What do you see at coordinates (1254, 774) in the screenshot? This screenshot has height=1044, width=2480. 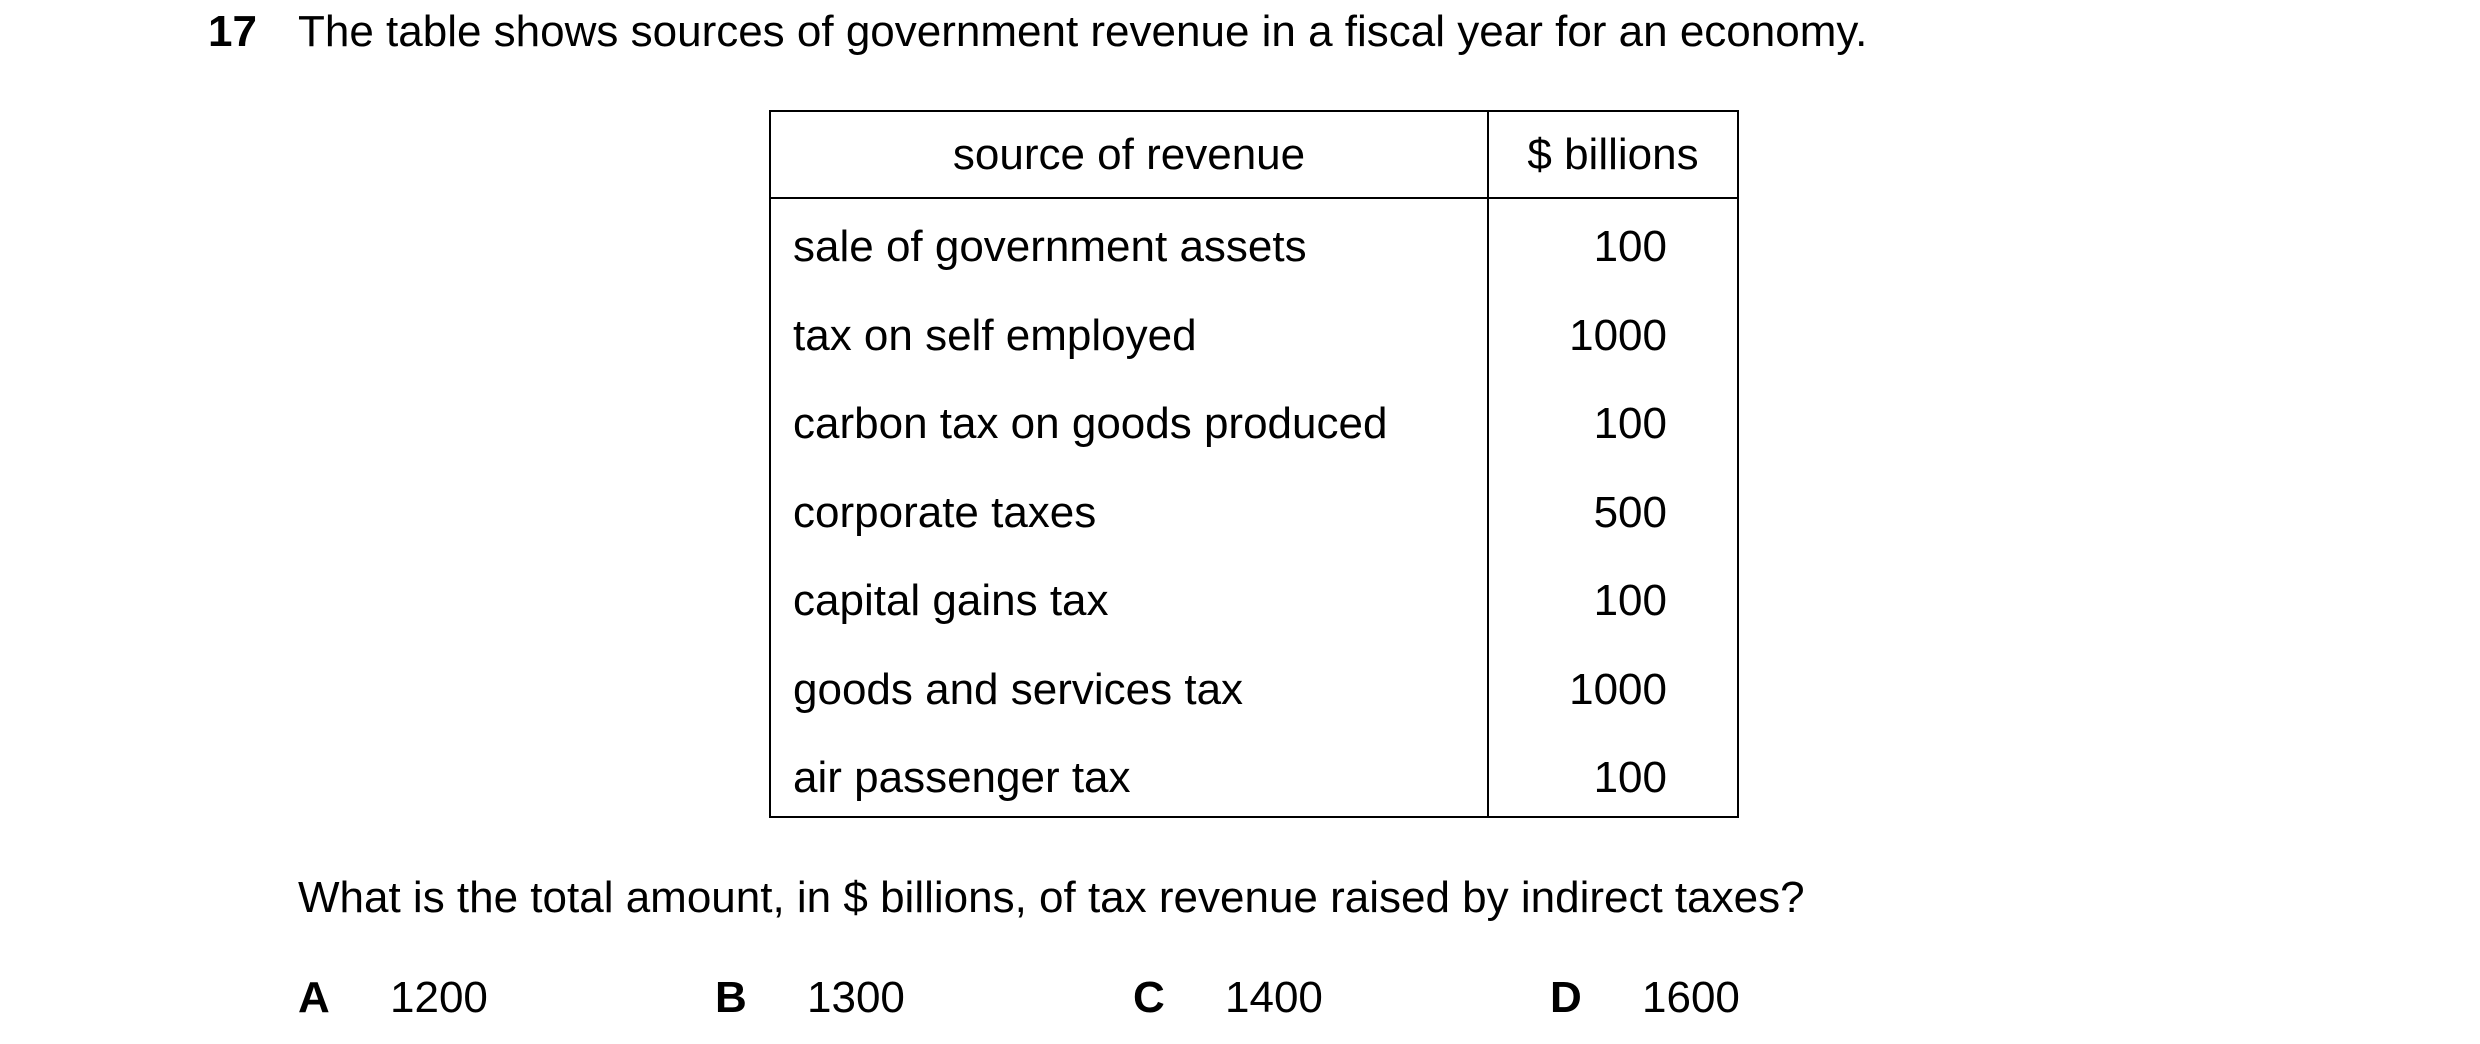 I see `table-row: air passenger tax 100` at bounding box center [1254, 774].